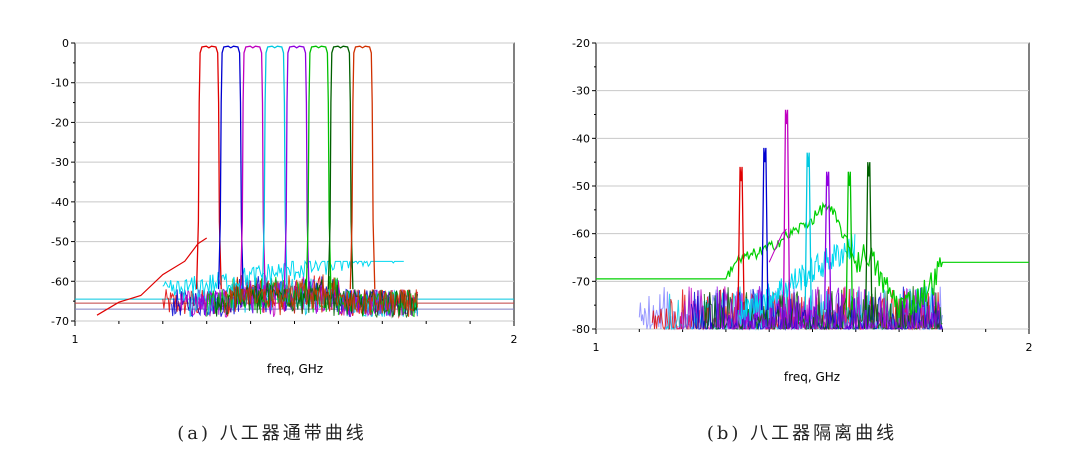 This screenshot has height=468, width=1080. Describe the element at coordinates (777, 245) in the screenshot. I see `magenta-skirt` at that location.